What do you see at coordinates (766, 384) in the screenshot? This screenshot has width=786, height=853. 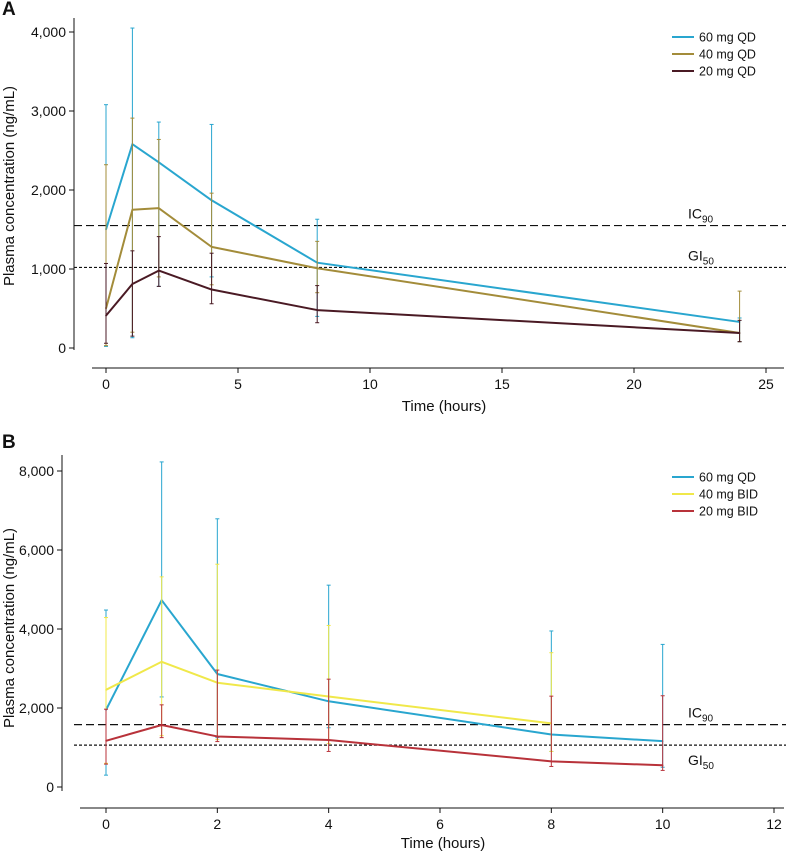 I see `panel-a-x-tick-label: 25` at bounding box center [766, 384].